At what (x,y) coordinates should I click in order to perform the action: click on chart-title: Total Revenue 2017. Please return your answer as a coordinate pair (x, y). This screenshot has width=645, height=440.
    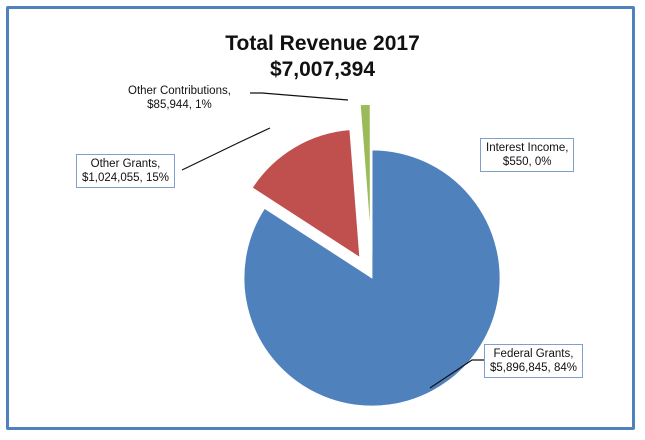
    Looking at the image, I should click on (322, 43).